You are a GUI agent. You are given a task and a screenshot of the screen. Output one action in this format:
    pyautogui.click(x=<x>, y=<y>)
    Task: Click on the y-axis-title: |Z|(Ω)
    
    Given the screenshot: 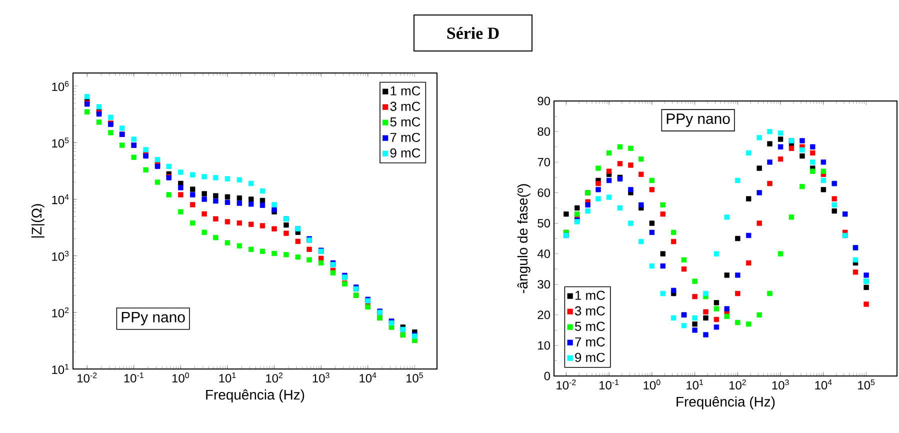 What is the action you would take?
    pyautogui.click(x=37, y=221)
    